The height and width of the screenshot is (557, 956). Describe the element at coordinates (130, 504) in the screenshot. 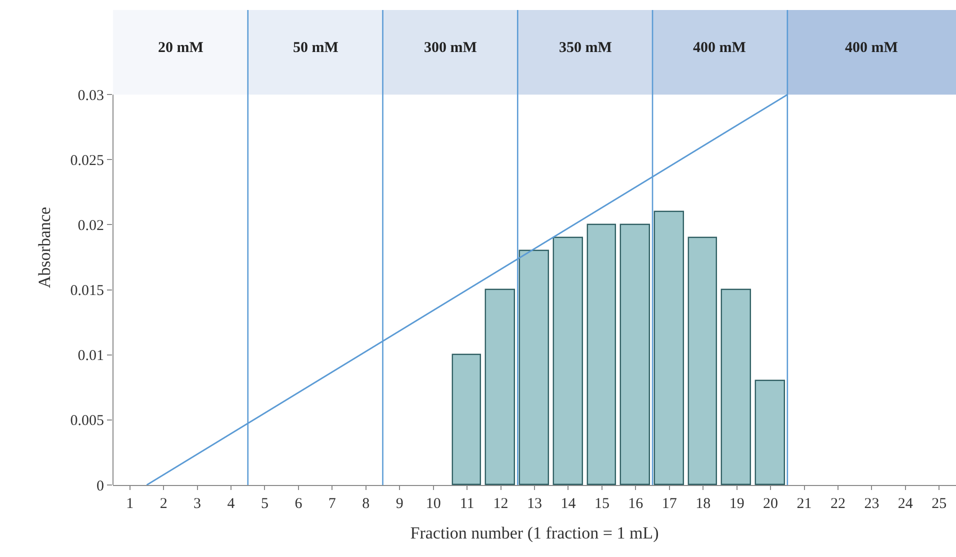

I see `x-tick-label: 1` at that location.